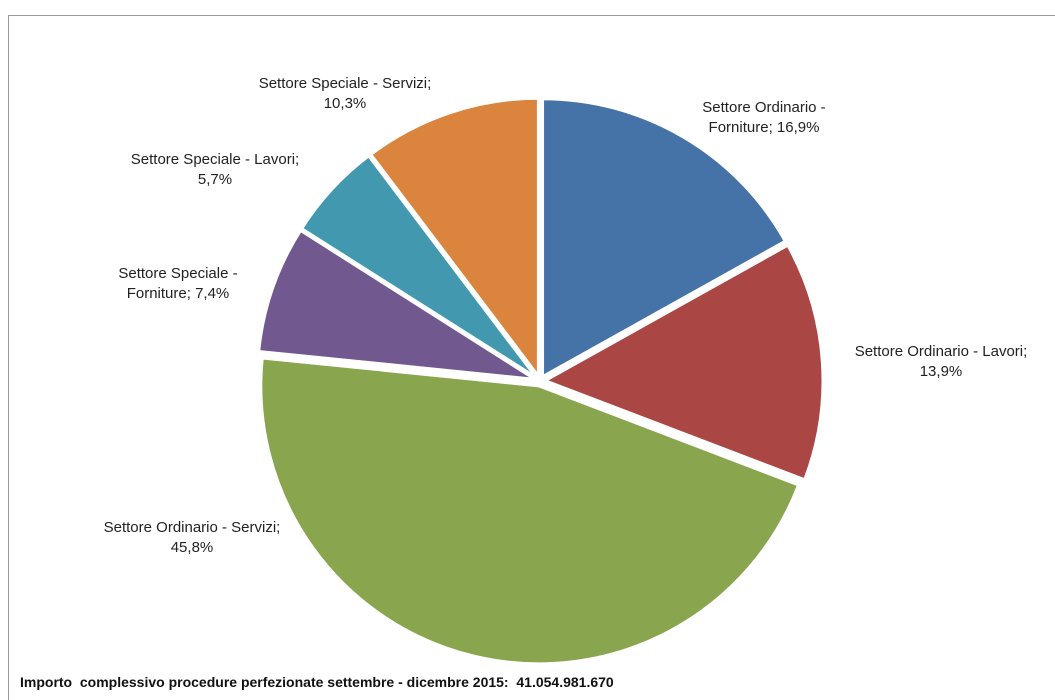  What do you see at coordinates (764, 117) in the screenshot?
I see `slice-label-ordinario-forniture: Settore Ordinario - Forniture; 16,9%` at bounding box center [764, 117].